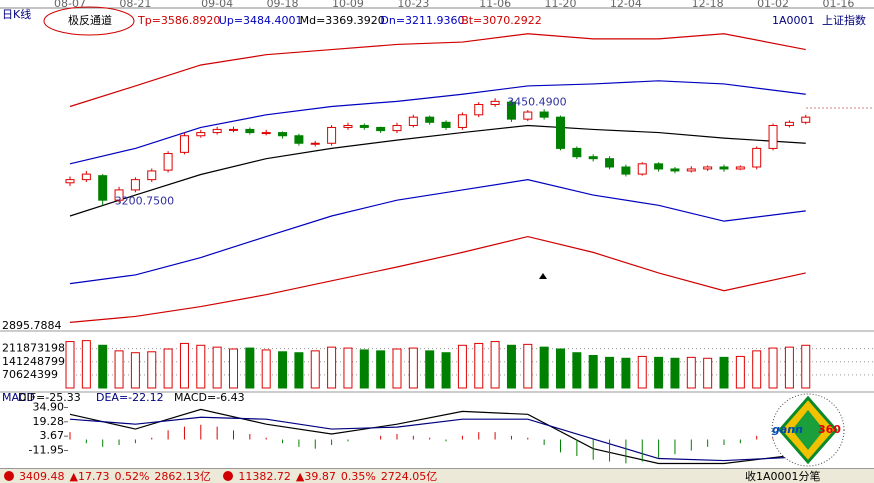 The height and width of the screenshot is (483, 874). What do you see at coordinates (261, 20) in the screenshot?
I see `legend-entry: Up=3484.4001` at bounding box center [261, 20].